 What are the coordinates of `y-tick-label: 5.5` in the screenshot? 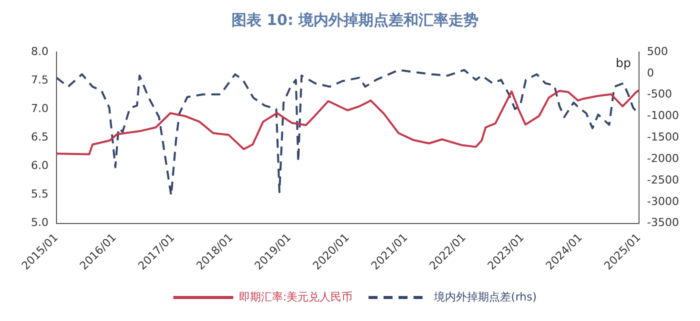 It's located at (39, 194).